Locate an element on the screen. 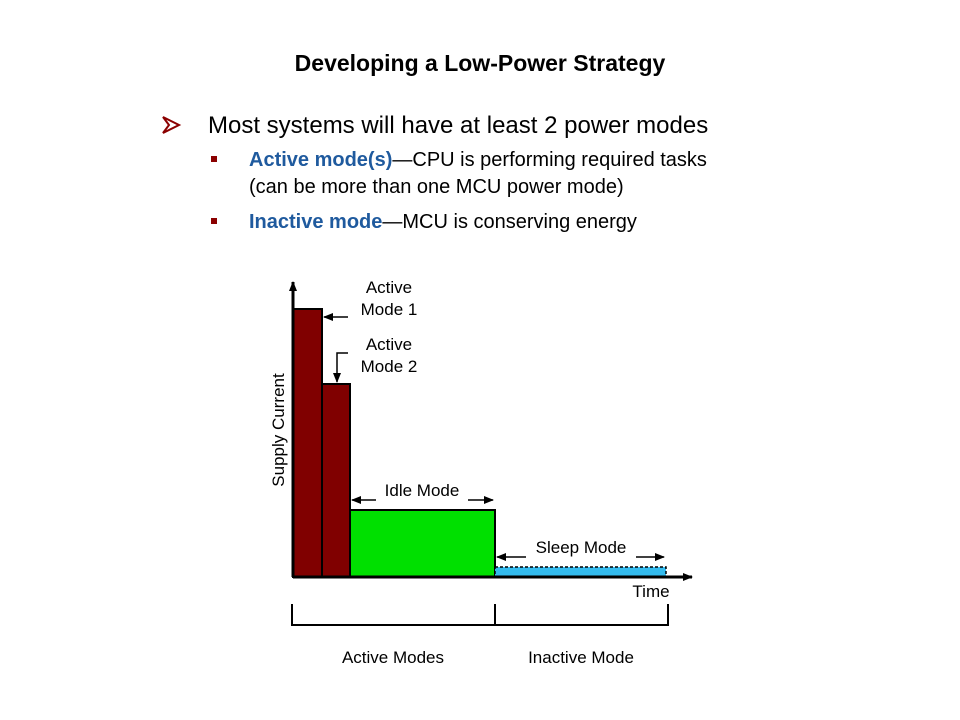 This screenshot has height=720, width=960. active-mode-1-label: Active Mode 1 is located at coordinates (389, 298).